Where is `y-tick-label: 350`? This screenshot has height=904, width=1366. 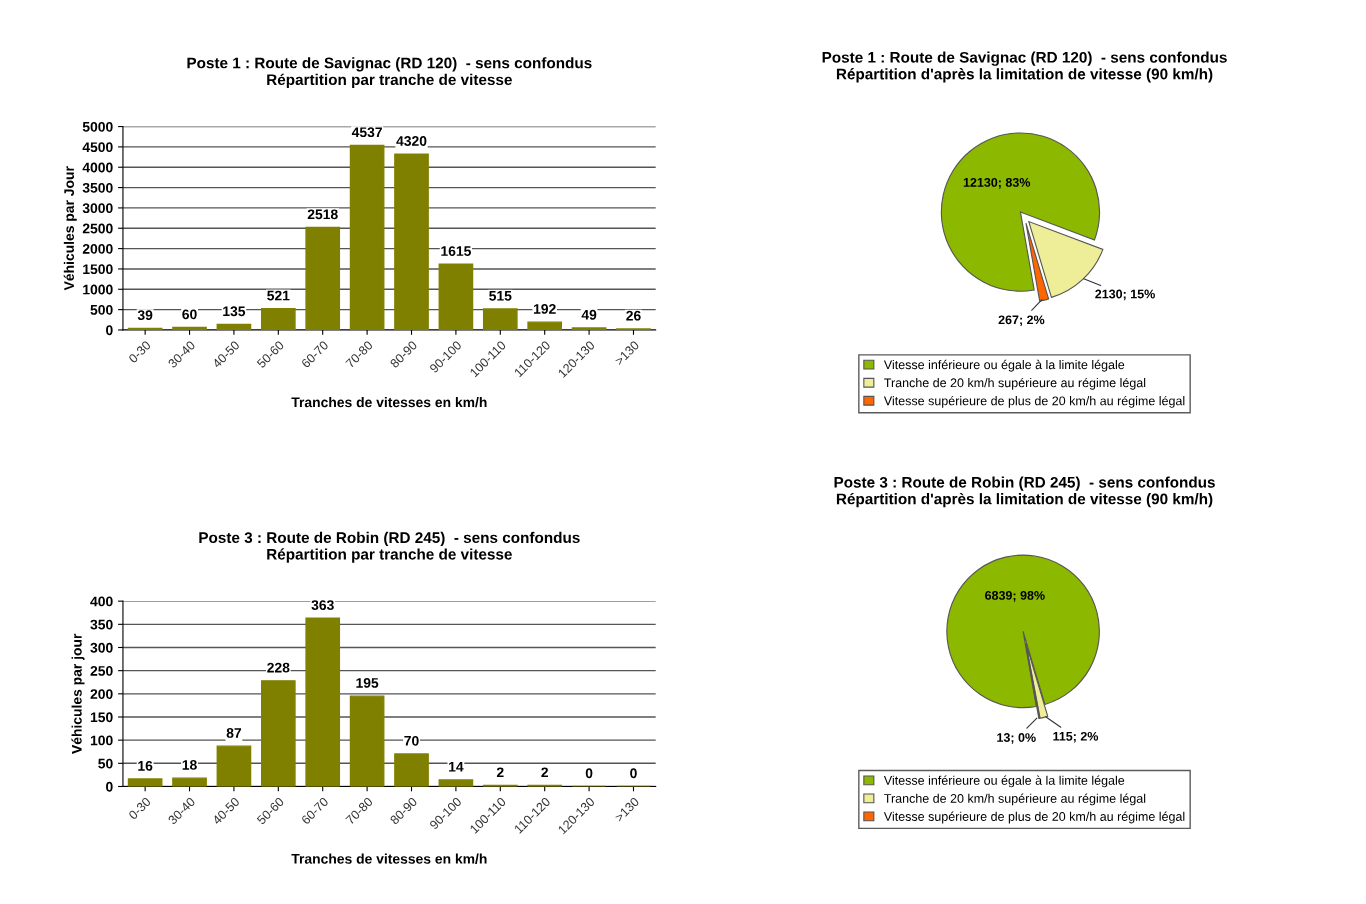
y-tick-label: 350 is located at coordinates (101, 624).